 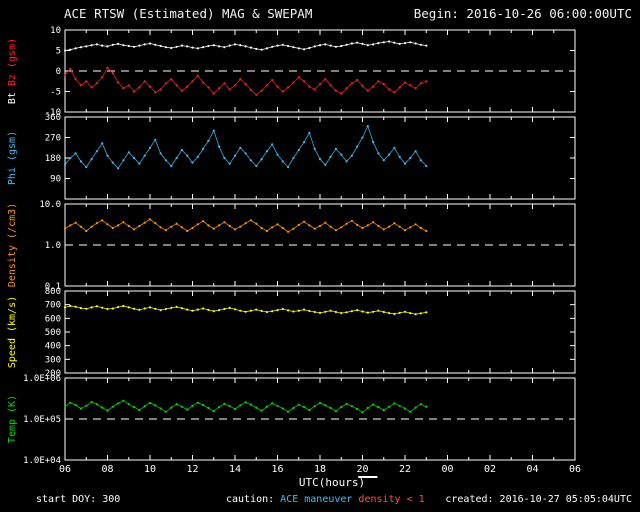 I want to click on y-tick-label: 700, so click(x=53, y=306).